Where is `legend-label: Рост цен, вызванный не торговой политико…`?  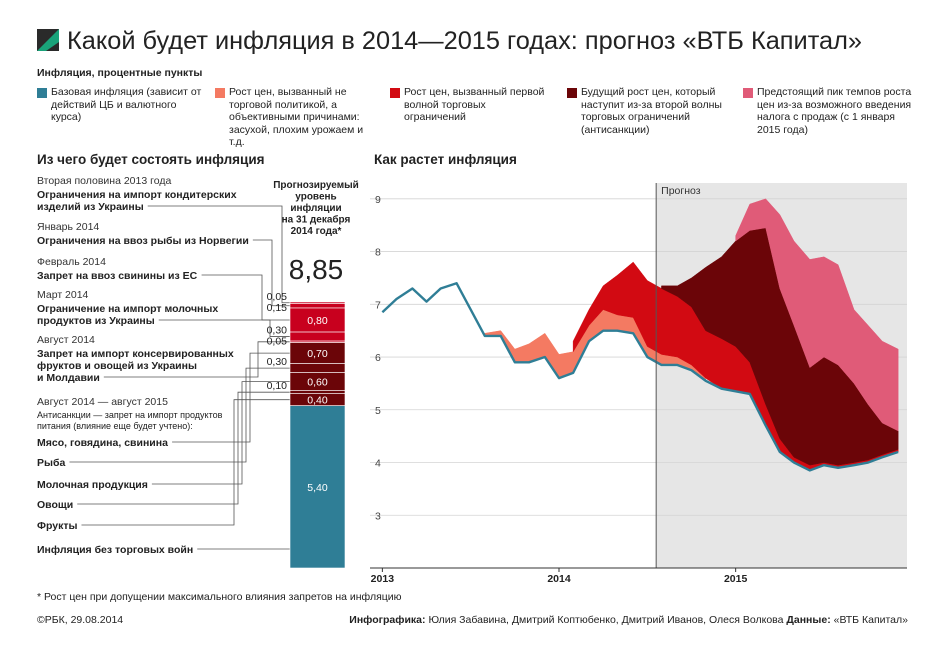 legend-label: Рост цен, вызванный не торговой политико… is located at coordinates (296, 117).